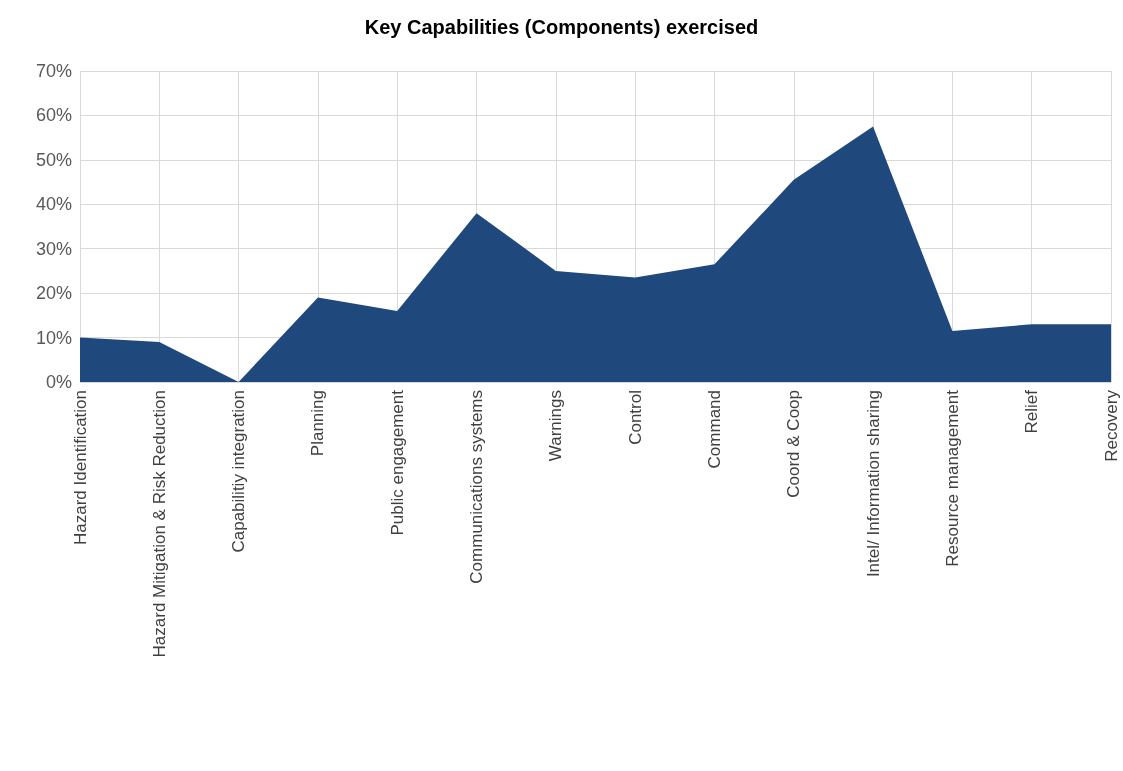  Describe the element at coordinates (318, 423) in the screenshot. I see `x-tick-label: Planning` at that location.